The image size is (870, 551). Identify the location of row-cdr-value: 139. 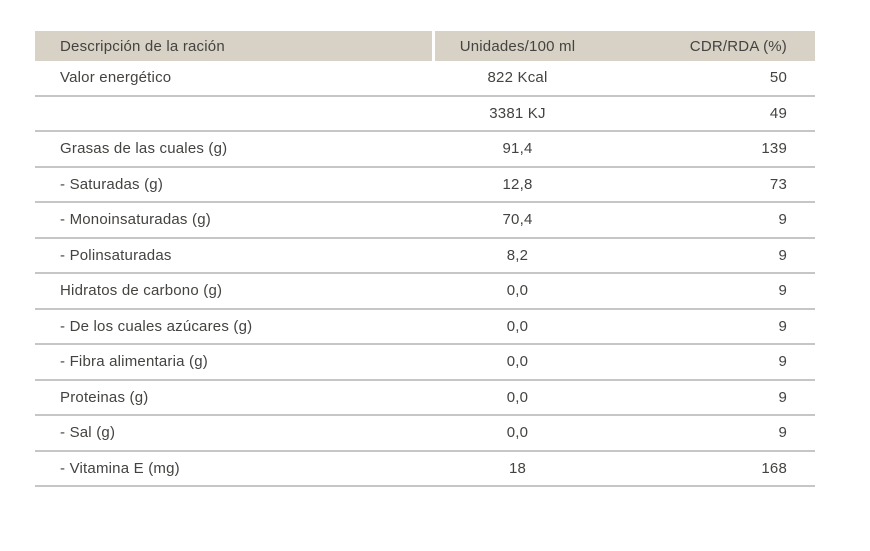
(774, 149).